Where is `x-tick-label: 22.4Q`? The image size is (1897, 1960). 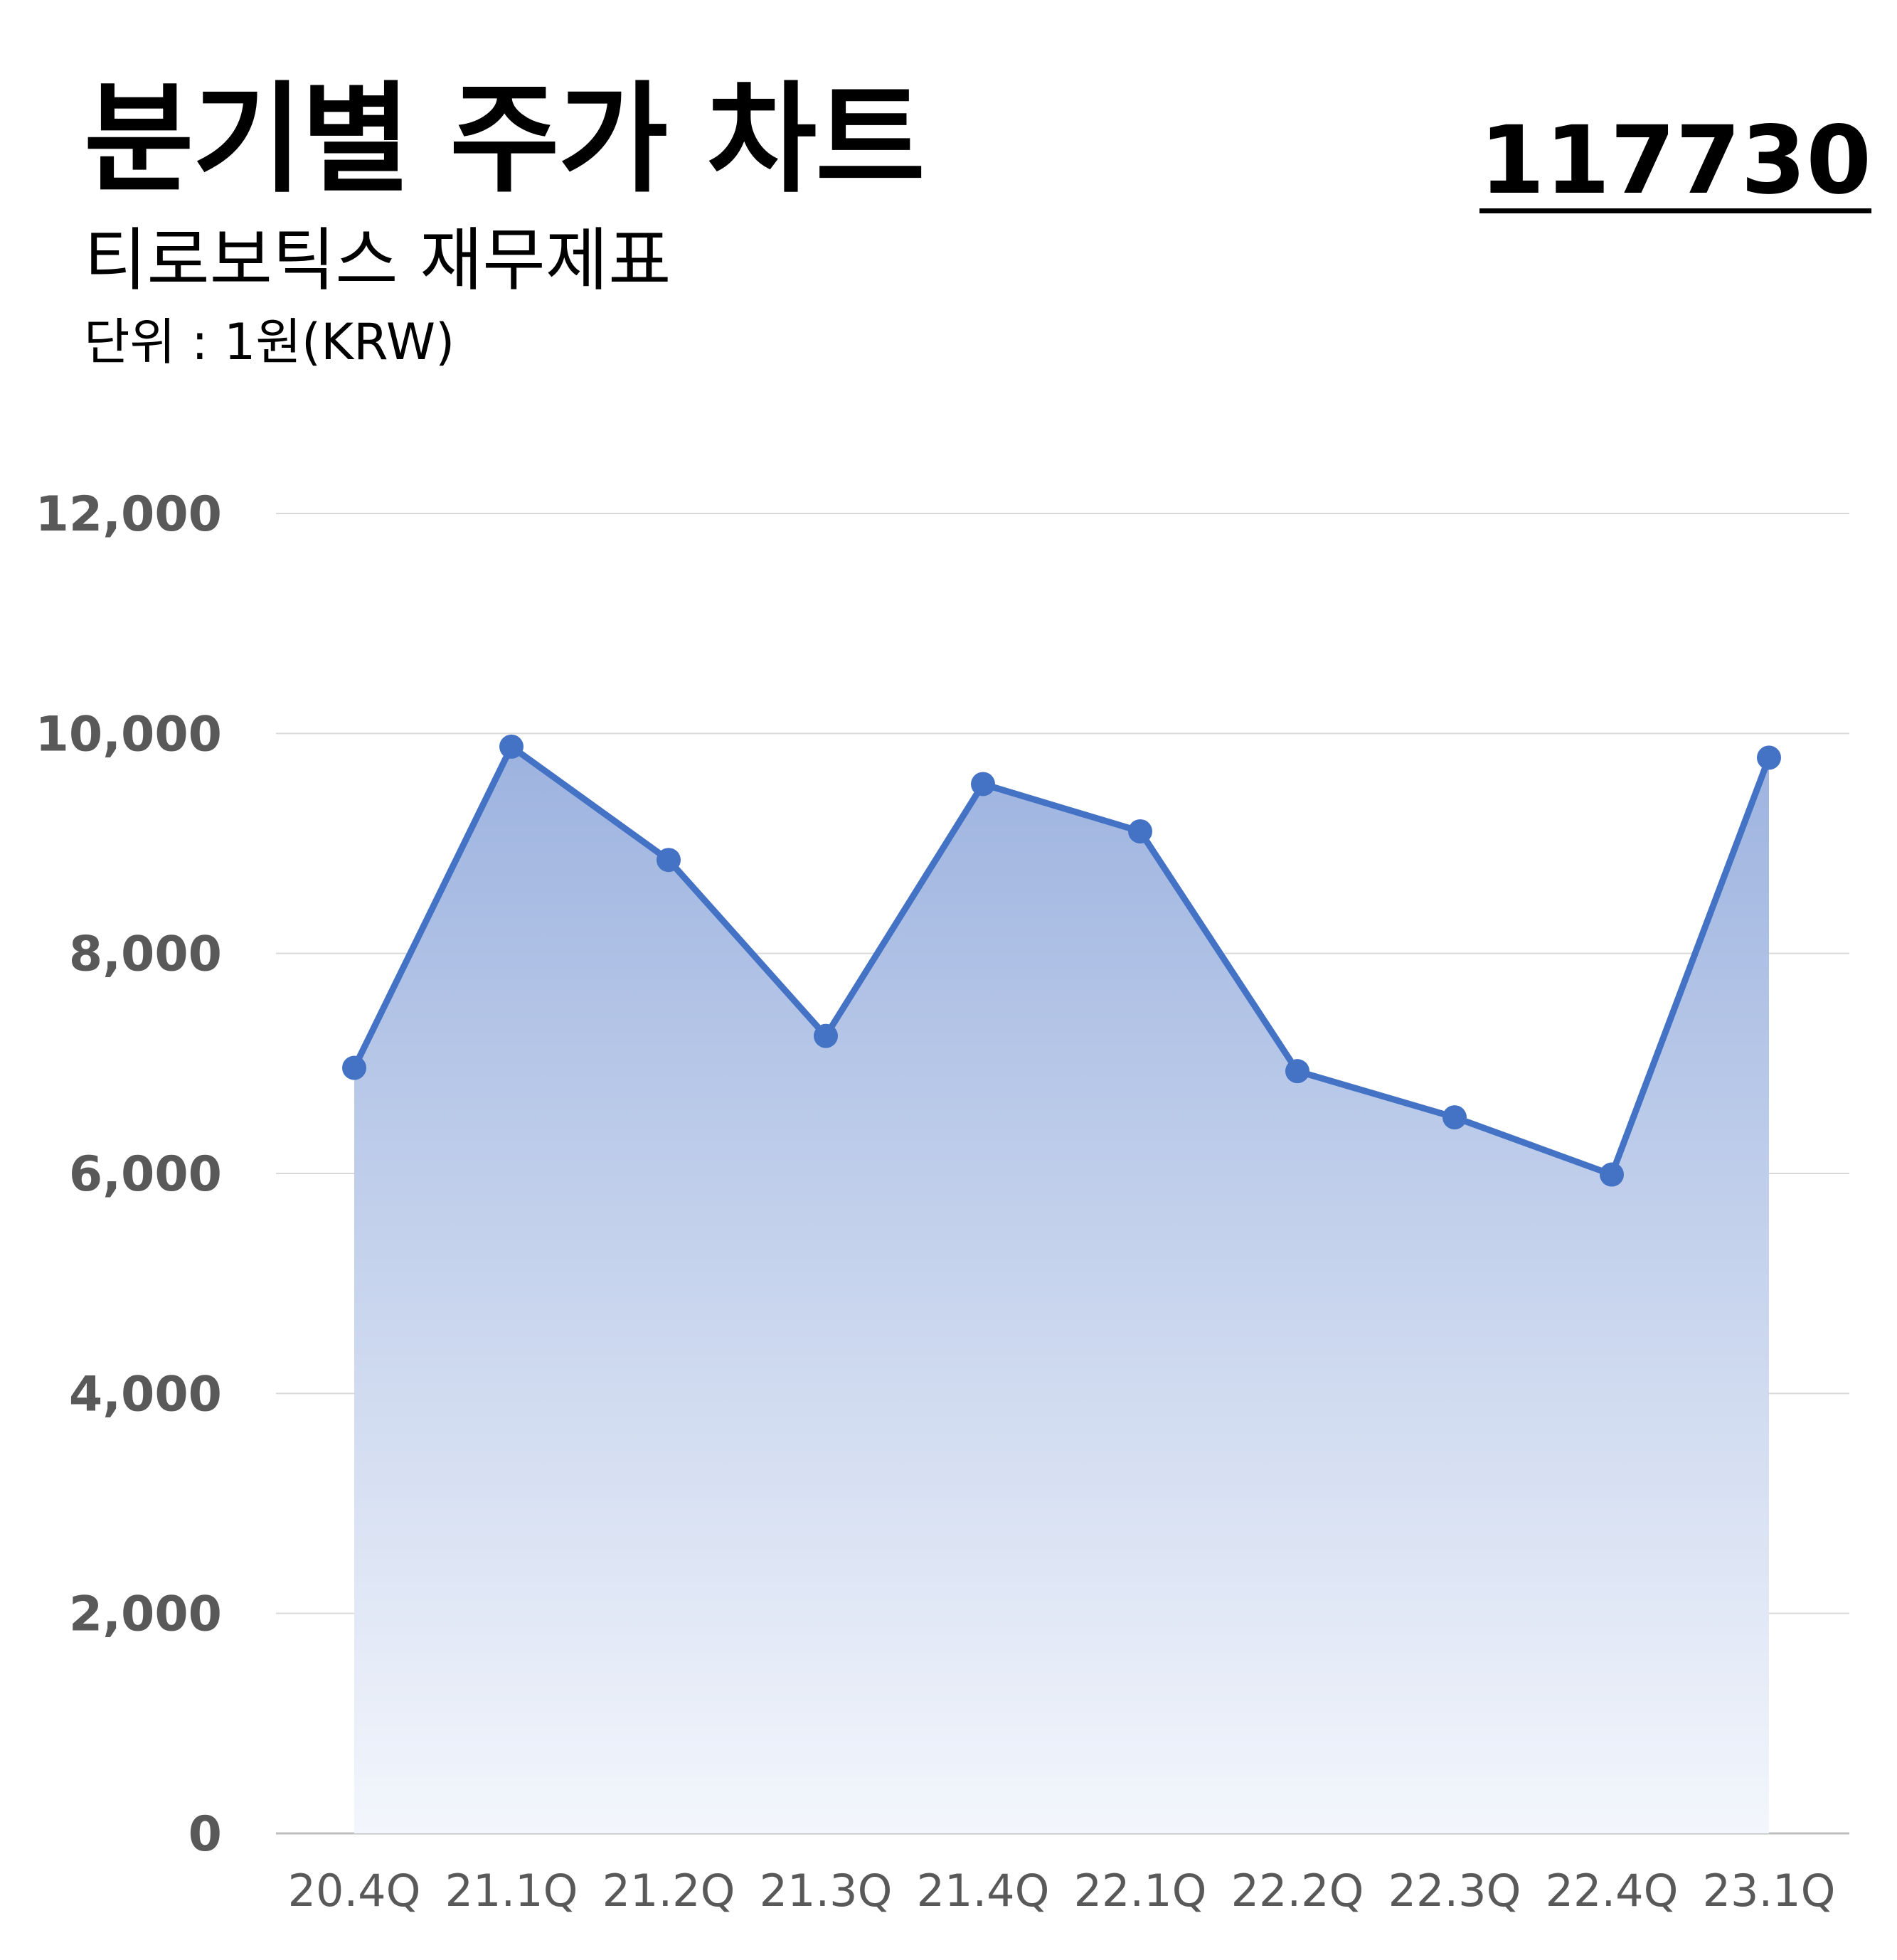
x-tick-label: 22.4Q is located at coordinates (1613, 1891).